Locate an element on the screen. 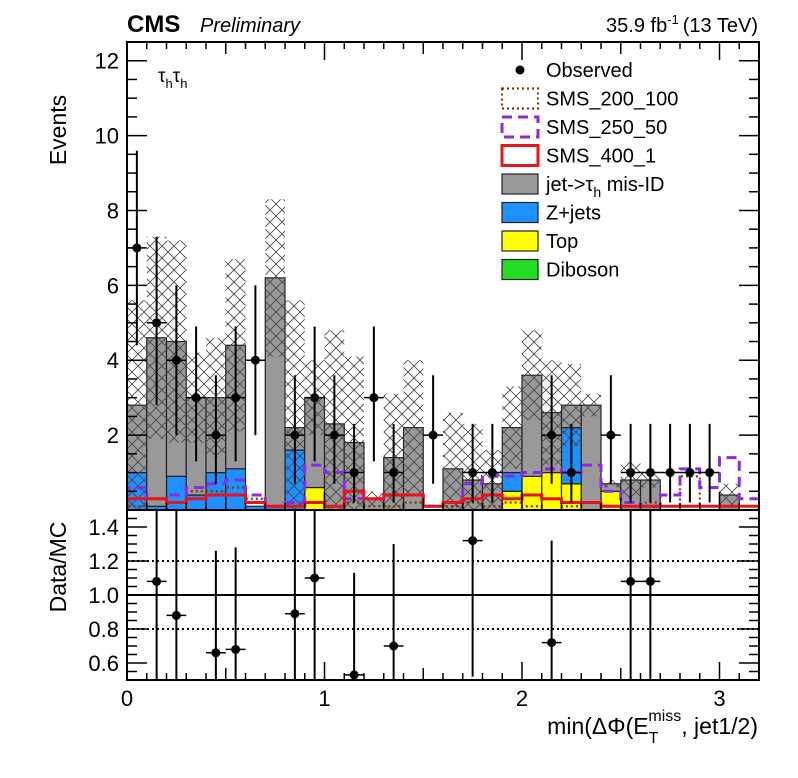 Image resolution: width=798 pixels, height=778 pixels. legend-label: SMS_400_1 is located at coordinates (601, 157).